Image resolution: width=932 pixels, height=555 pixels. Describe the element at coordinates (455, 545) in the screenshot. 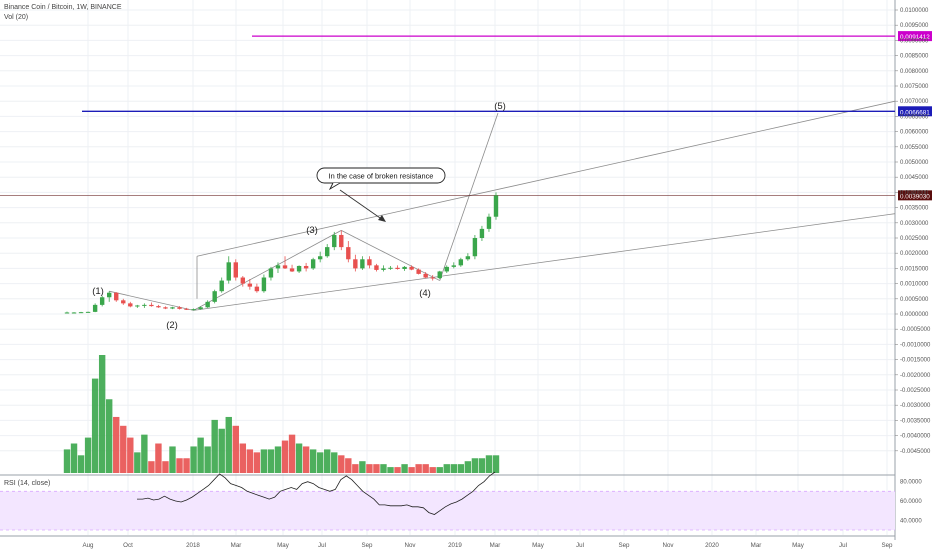

I see `time-axis-tick: 2019` at that location.